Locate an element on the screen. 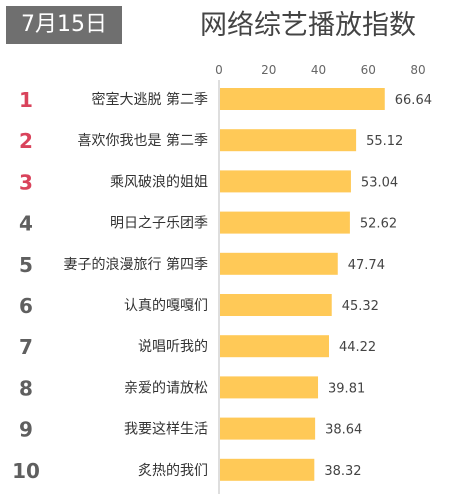  rank-label: 3 is located at coordinates (26, 182).